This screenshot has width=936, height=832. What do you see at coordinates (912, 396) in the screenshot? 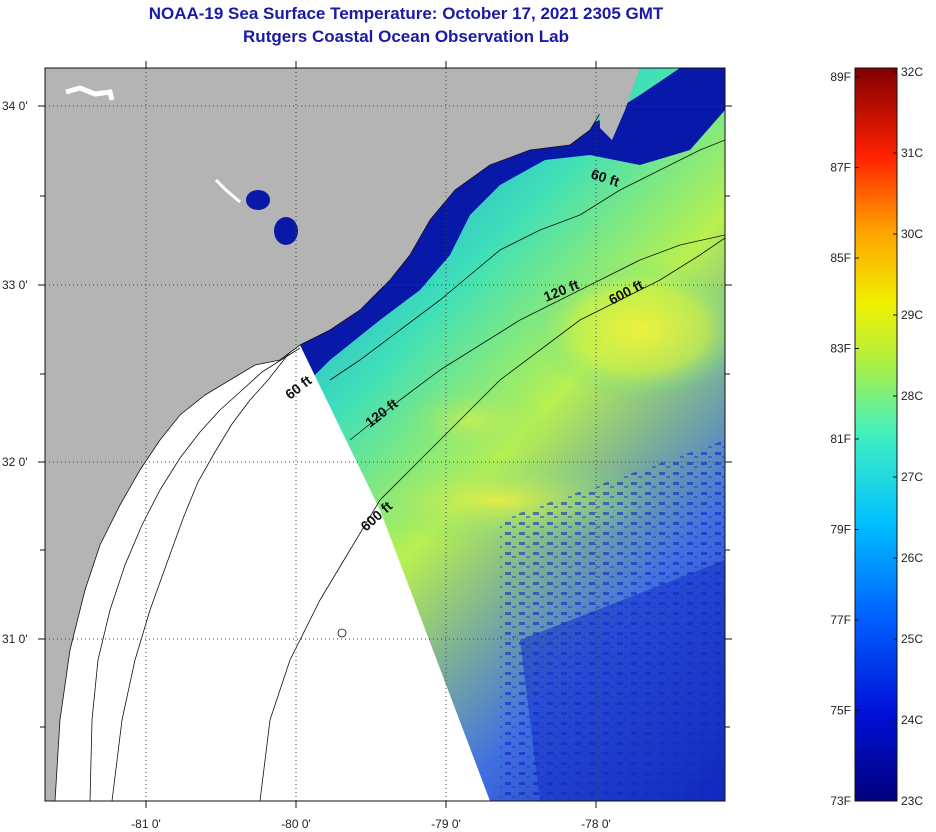
I see `colorbar-celsius-label: 28C` at bounding box center [912, 396].